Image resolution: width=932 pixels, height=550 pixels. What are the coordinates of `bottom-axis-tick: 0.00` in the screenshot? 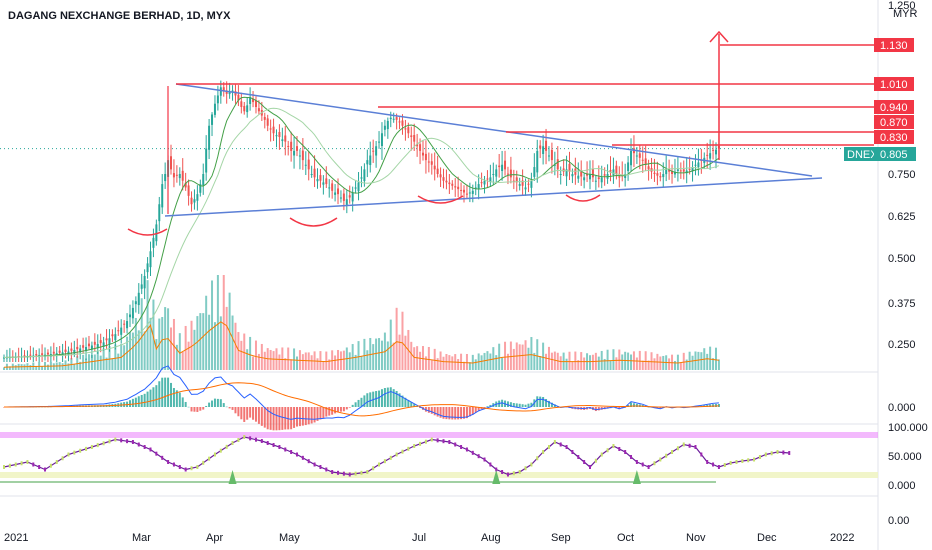 It's located at (898, 521).